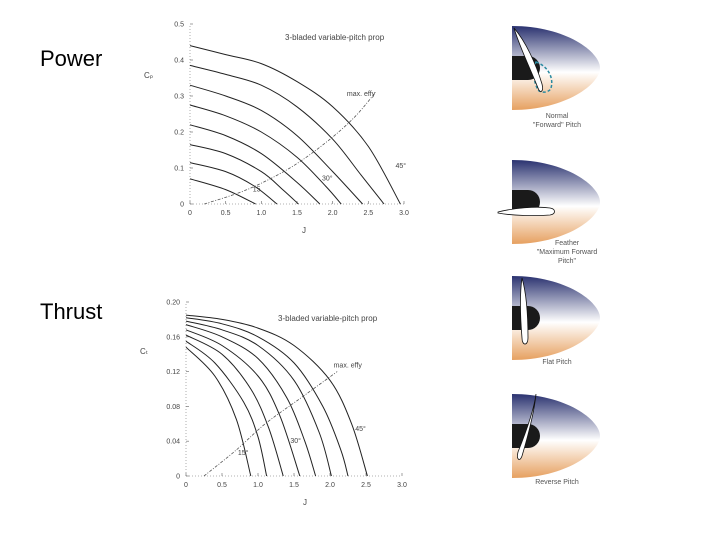 Image resolution: width=720 pixels, height=540 pixels. Describe the element at coordinates (335, 37) in the screenshot. I see `power-chart-title: 3-bladed variable-pitch prop` at that location.